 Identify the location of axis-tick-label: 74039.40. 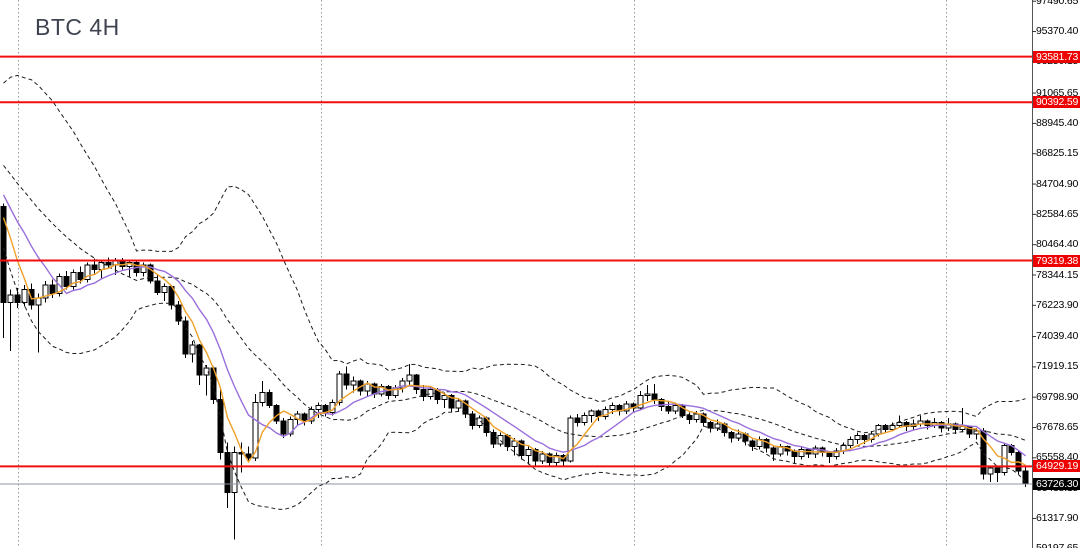
(1057, 336).